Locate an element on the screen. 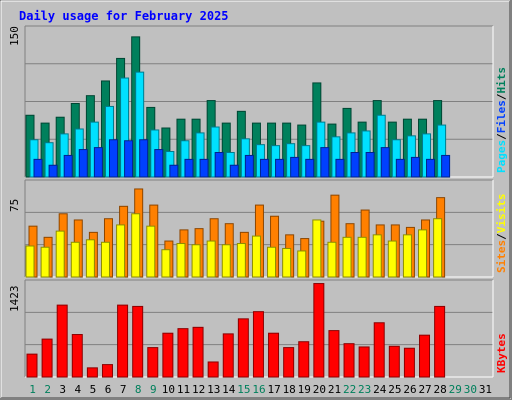 The height and width of the screenshot is (400, 512). x-tick-label-day-28: 28 is located at coordinates (440, 389).